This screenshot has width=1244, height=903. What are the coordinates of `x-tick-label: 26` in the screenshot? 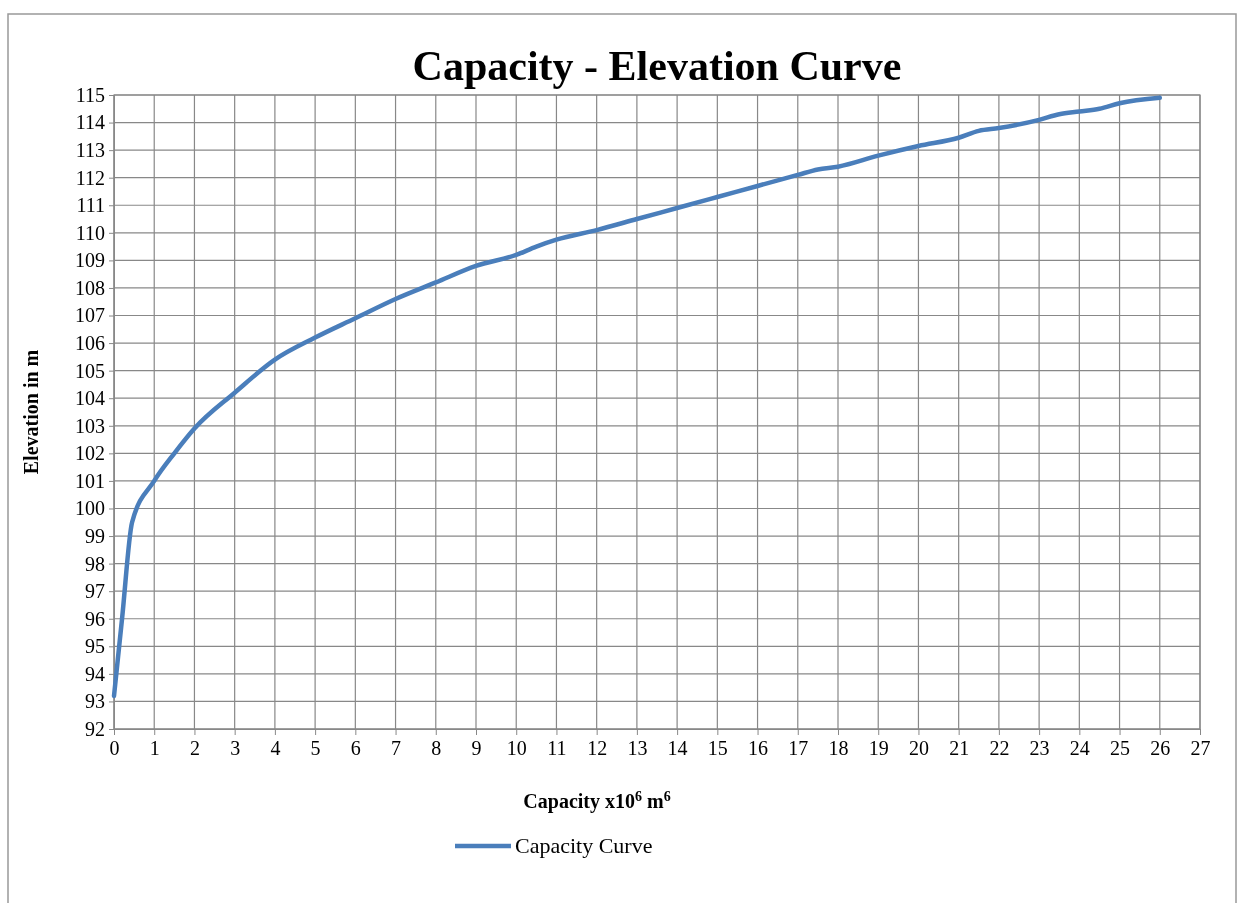 It's located at (1160, 748).